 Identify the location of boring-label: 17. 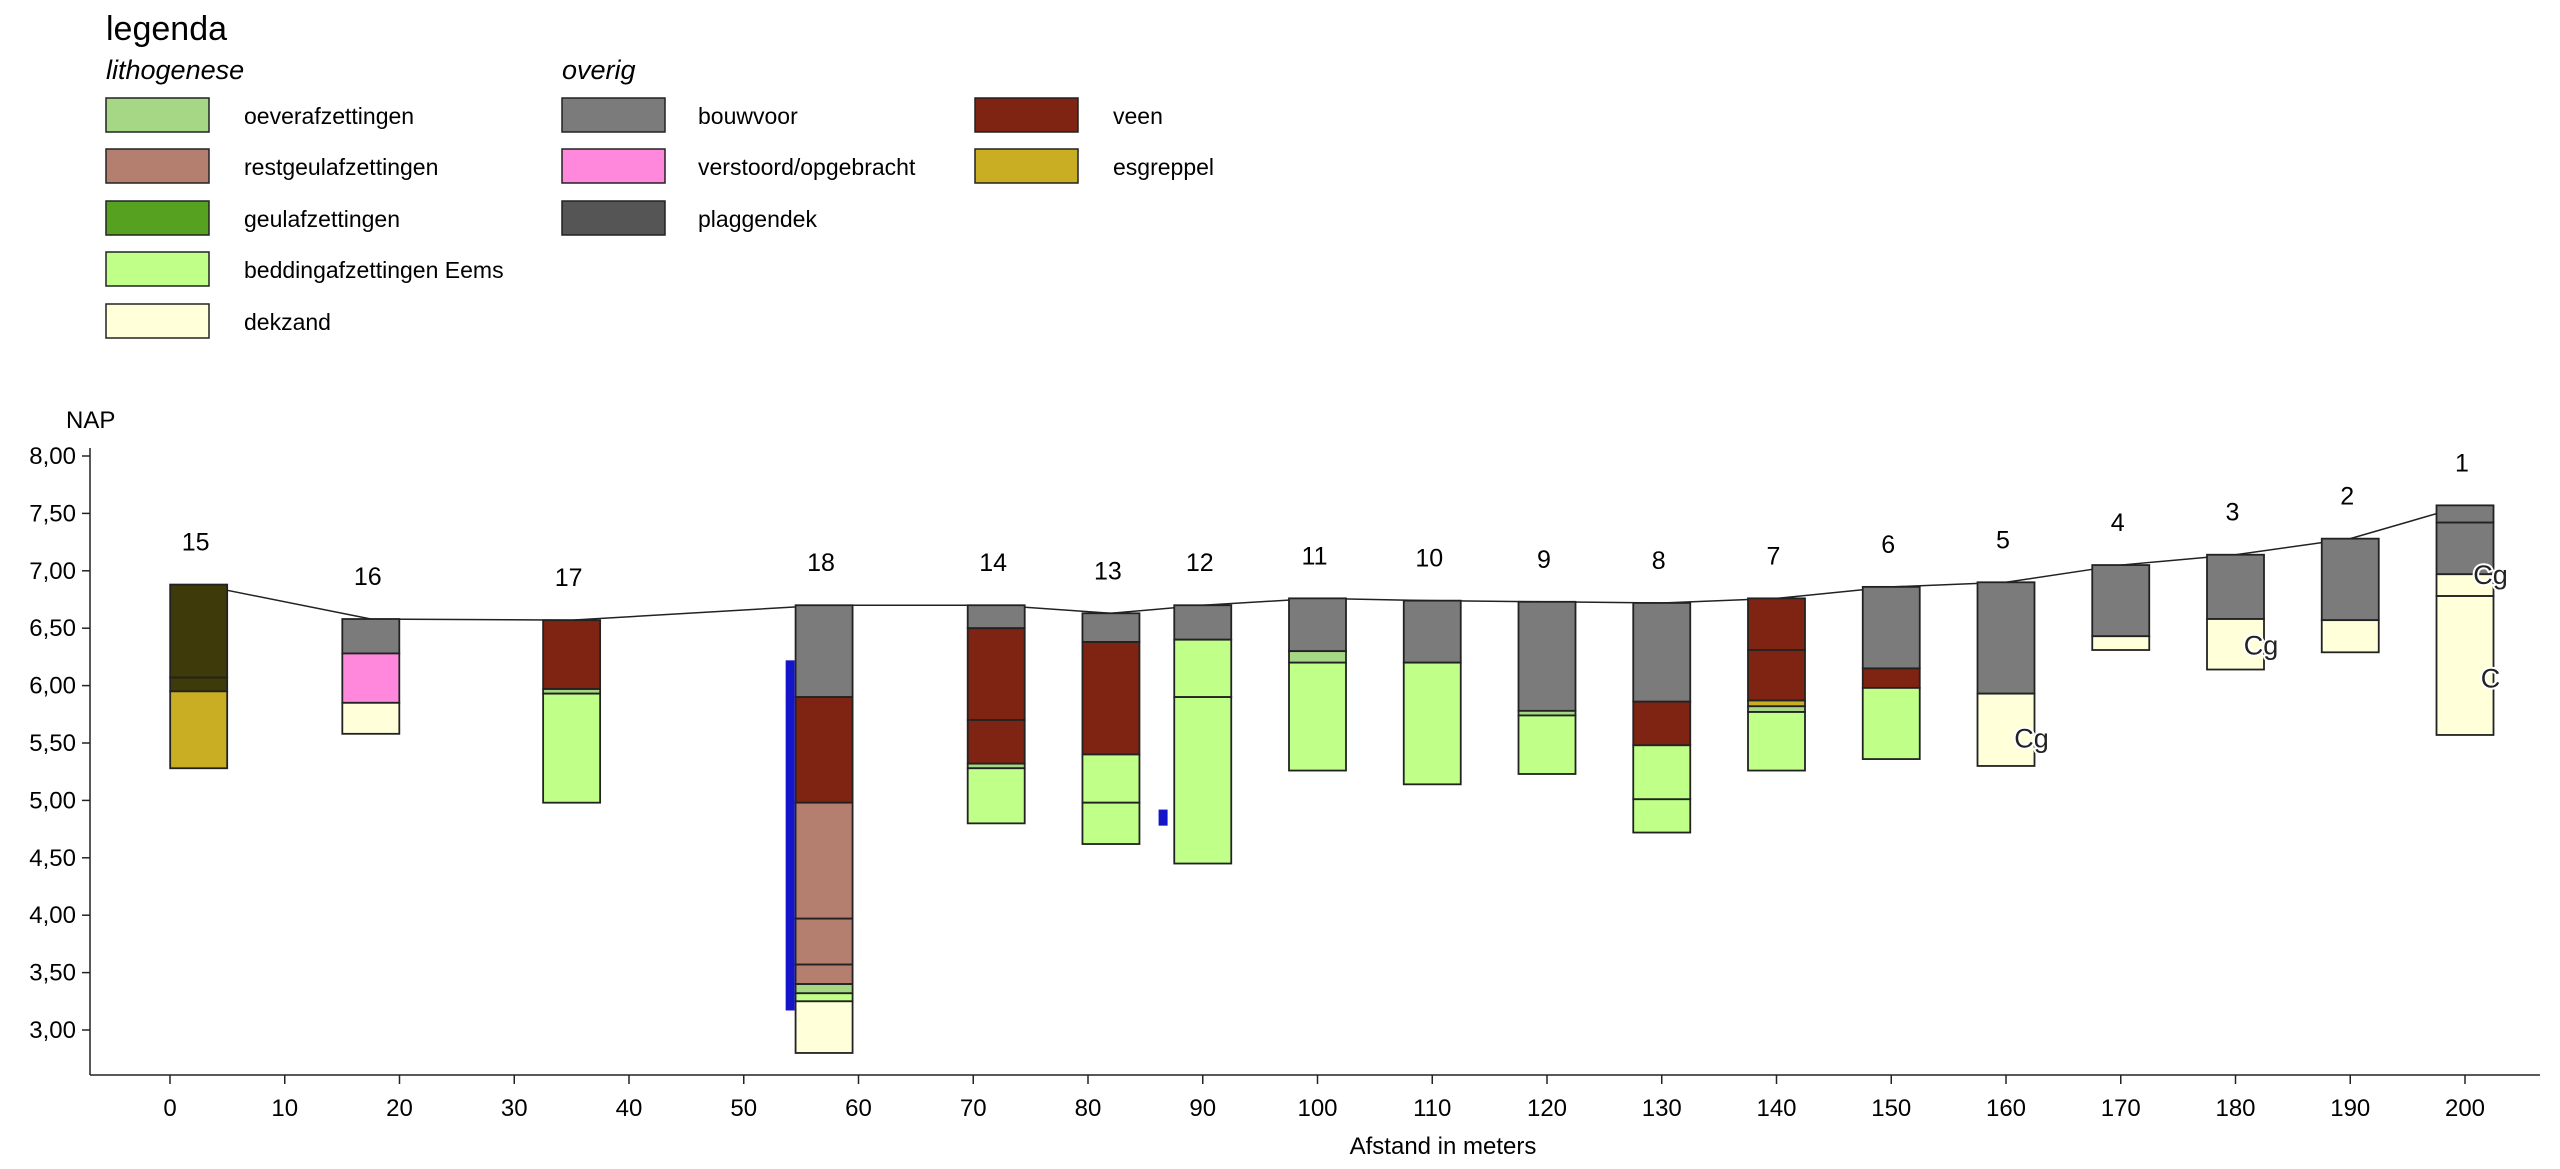
(569, 578).